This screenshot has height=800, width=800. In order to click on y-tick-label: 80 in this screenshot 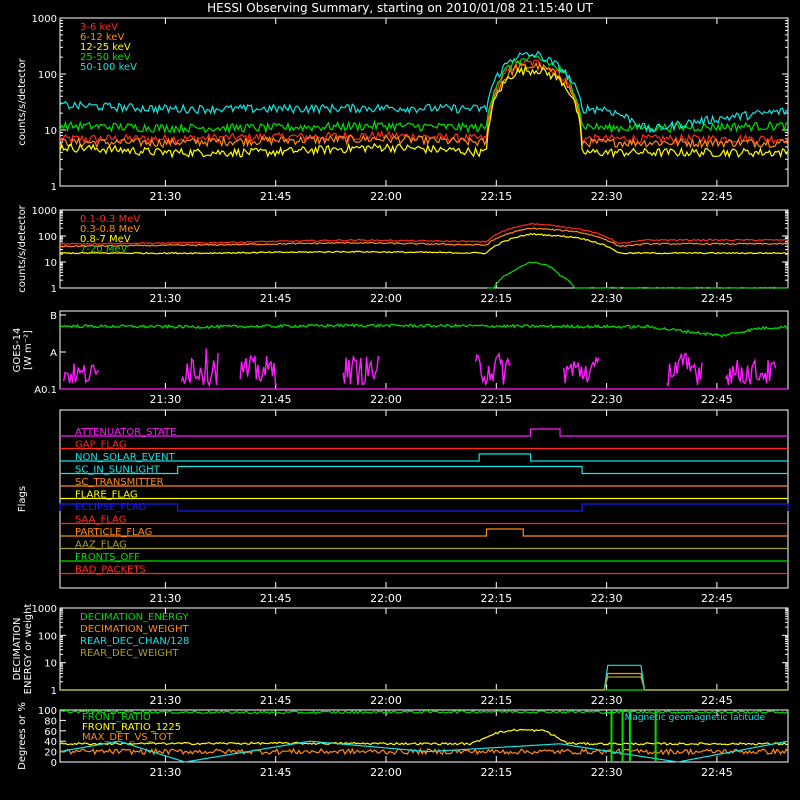, I will do `click(50, 721)`.